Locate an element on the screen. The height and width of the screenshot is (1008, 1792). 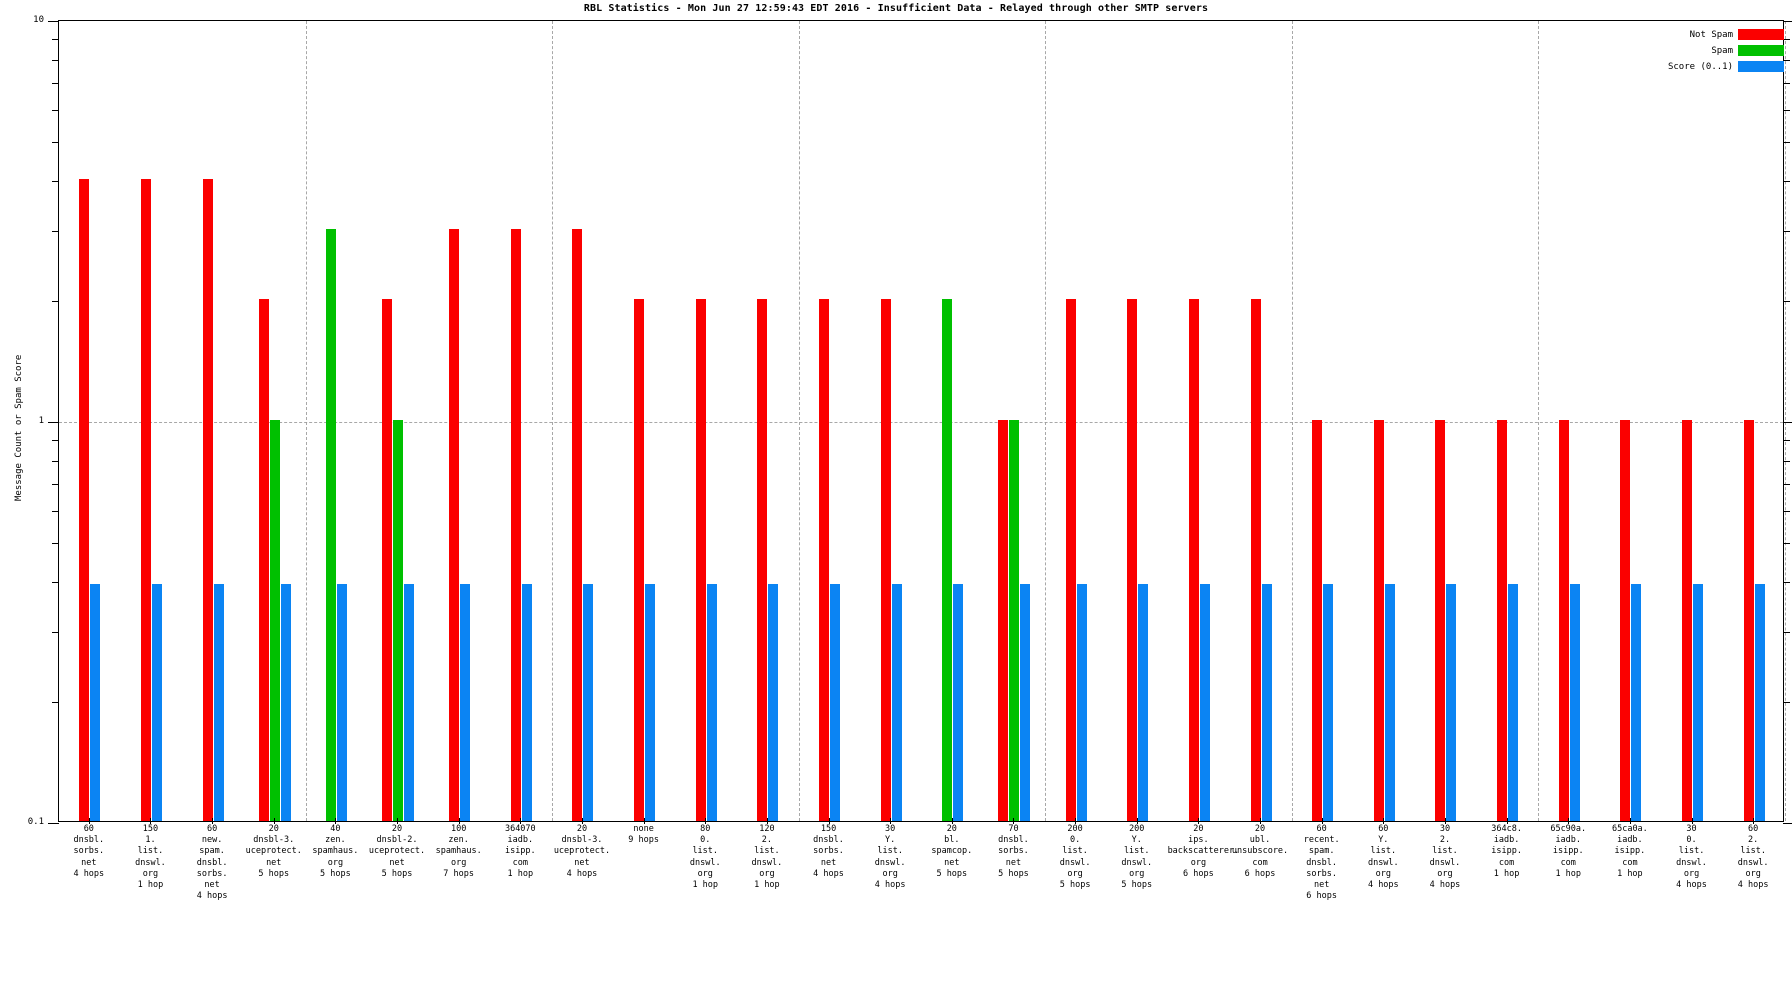
gridline-horizontal is located at coordinates (921, 422).